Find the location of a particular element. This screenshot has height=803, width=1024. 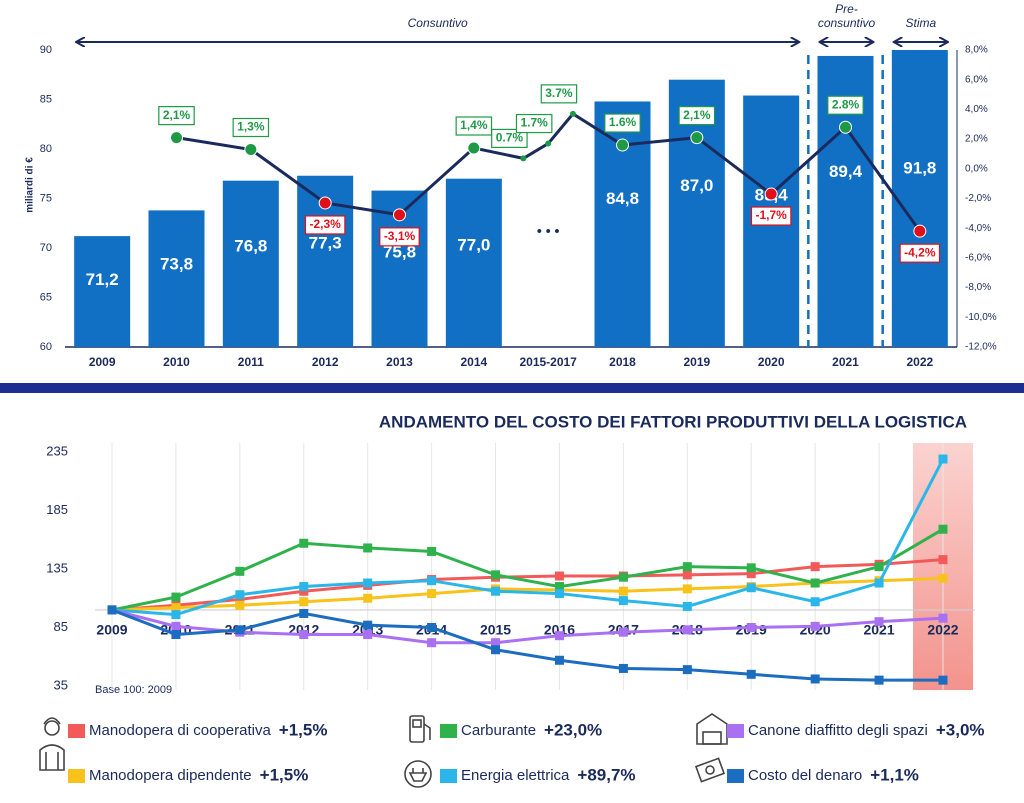

legend-label: Energia elettrica is located at coordinates (515, 775).